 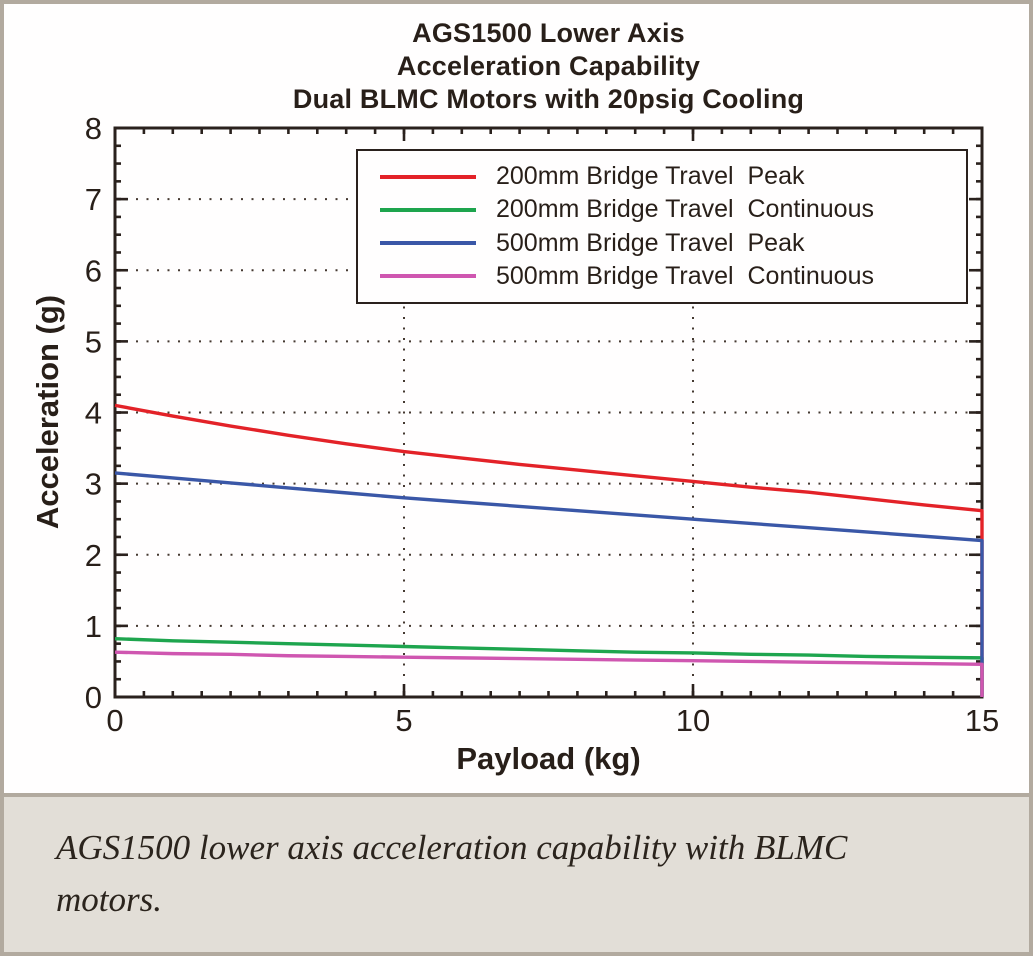 What do you see at coordinates (93, 199) in the screenshot?
I see `svg-text: 7` at bounding box center [93, 199].